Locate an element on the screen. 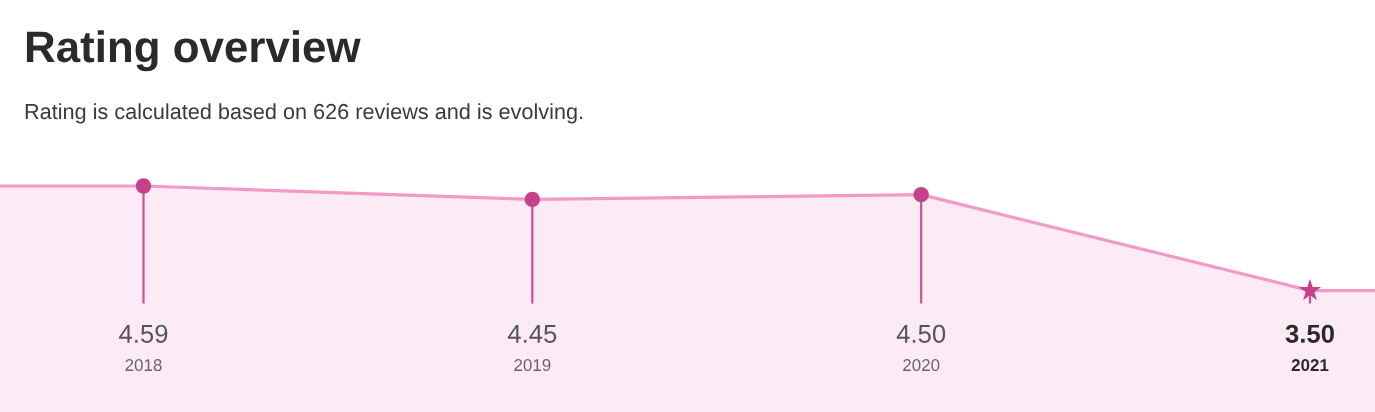 Image resolution: width=1375 pixels, height=412 pixels. chart-subtitle: Rating is calculated based on 626 reviews and is evolving. is located at coordinates (304, 113).